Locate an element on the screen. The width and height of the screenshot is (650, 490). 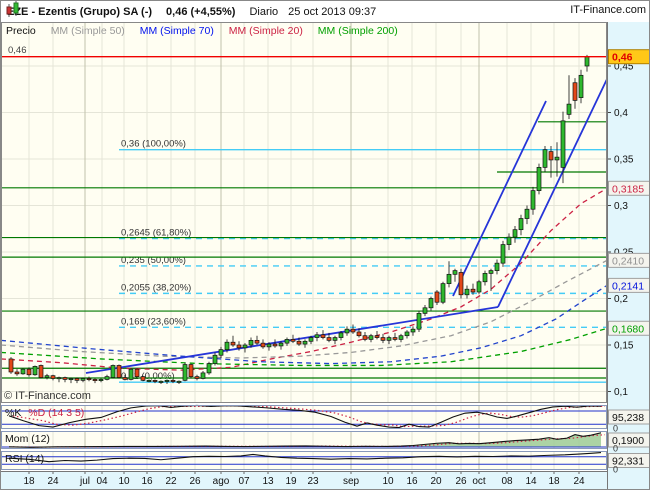
time-tick-label: ago is located at coordinates (221, 481).